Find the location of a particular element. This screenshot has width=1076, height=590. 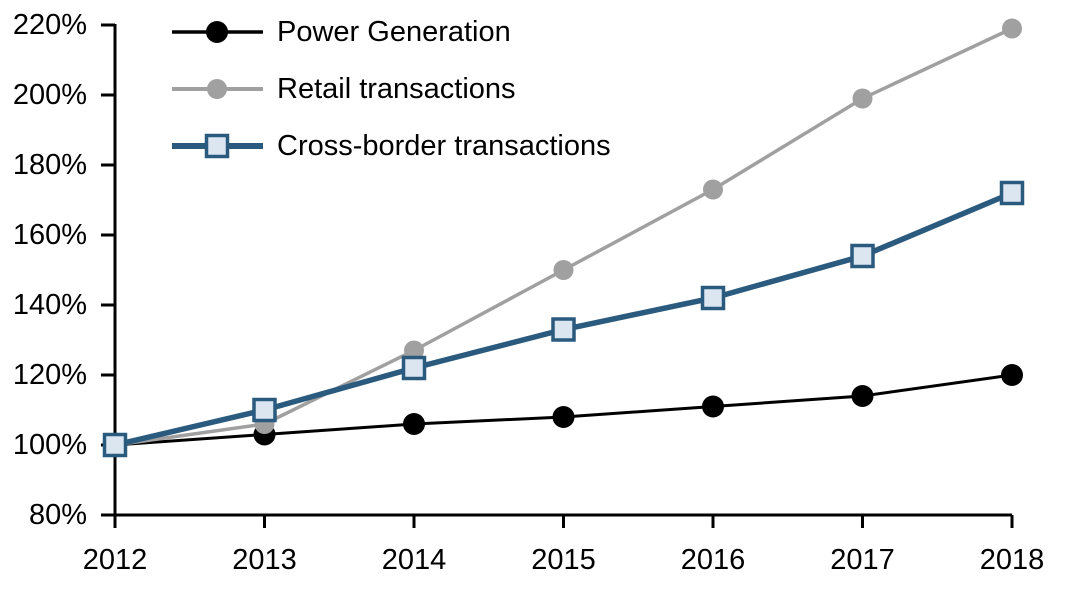

y-axis-label: 200% is located at coordinates (50, 95).